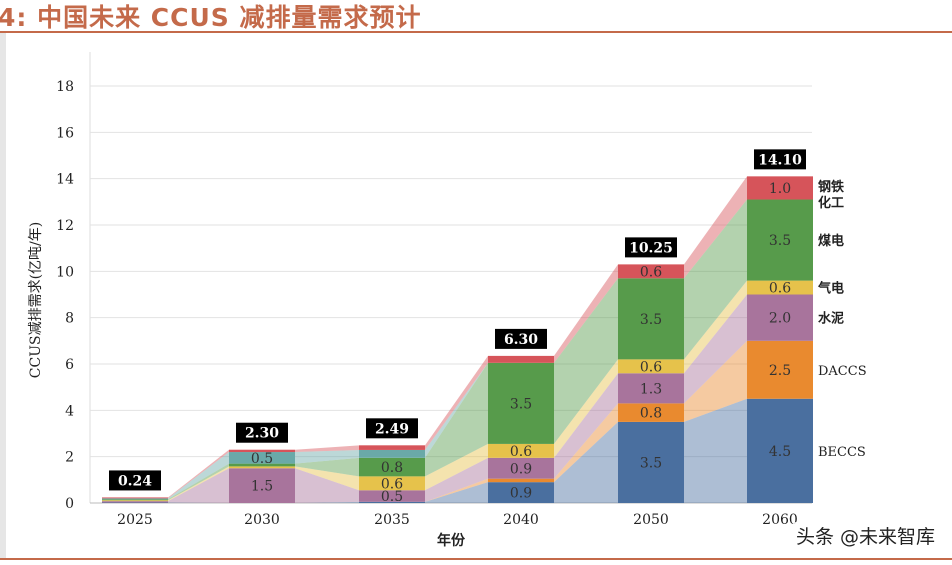 The width and height of the screenshot is (952, 565). Describe the element at coordinates (865, 535) in the screenshot. I see `watermark: 头条 @未来智库` at that location.